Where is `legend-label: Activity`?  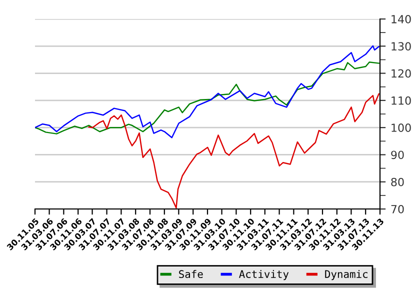
legend-label: Activity is located at coordinates (264, 275).